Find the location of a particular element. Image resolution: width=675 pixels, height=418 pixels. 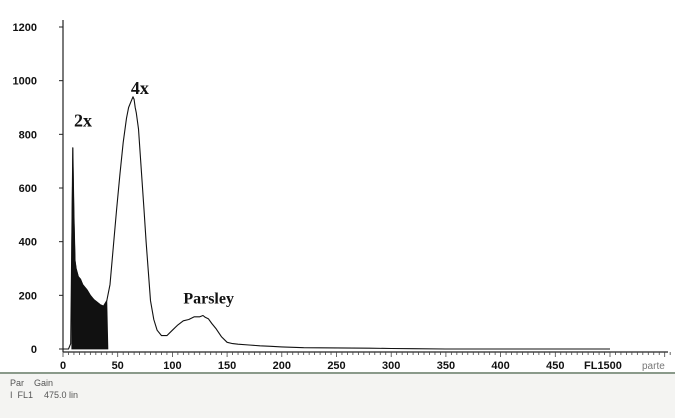

x-tick-label: FL1500 is located at coordinates (603, 366).